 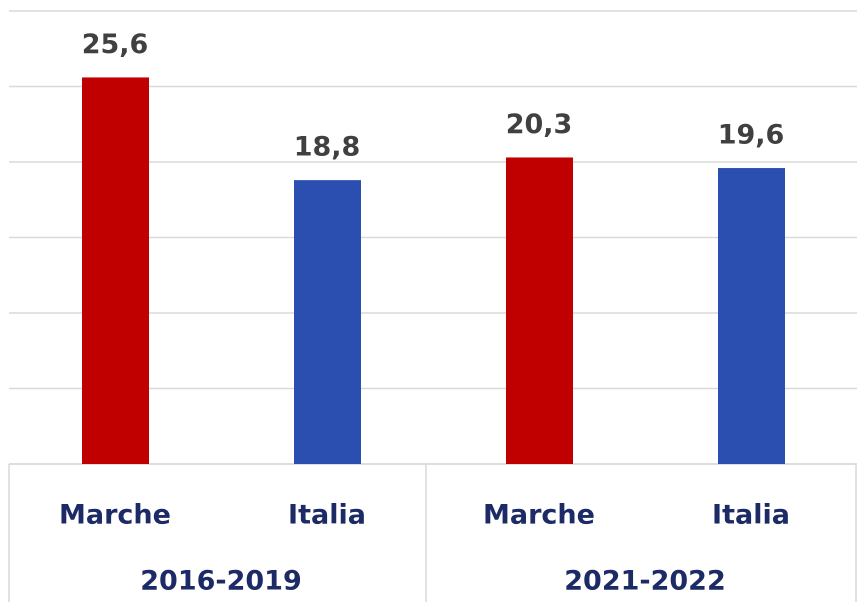 I want to click on value-label: 19,6, so click(x=751, y=135).